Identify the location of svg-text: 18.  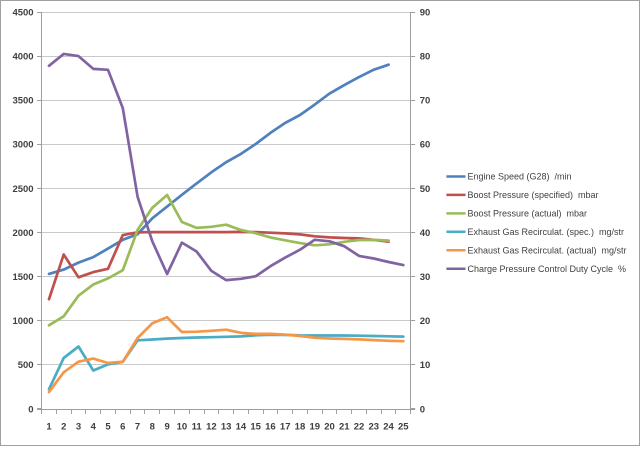
(300, 427).